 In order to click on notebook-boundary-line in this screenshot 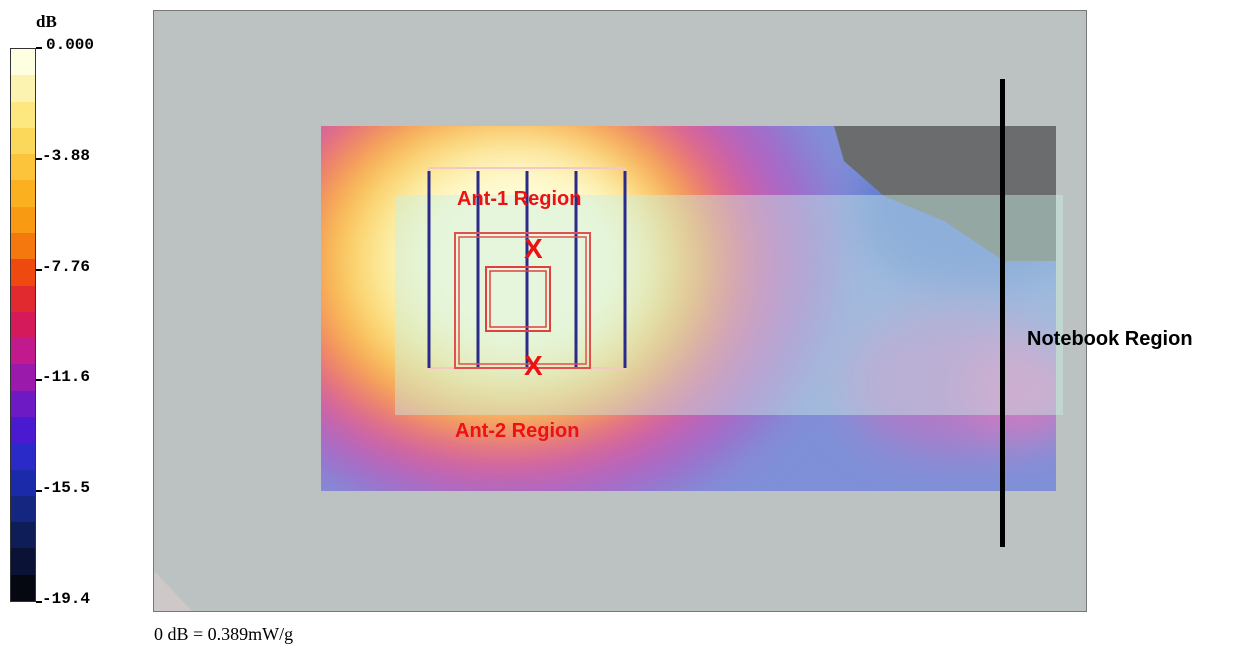, I will do `click(1002, 313)`.